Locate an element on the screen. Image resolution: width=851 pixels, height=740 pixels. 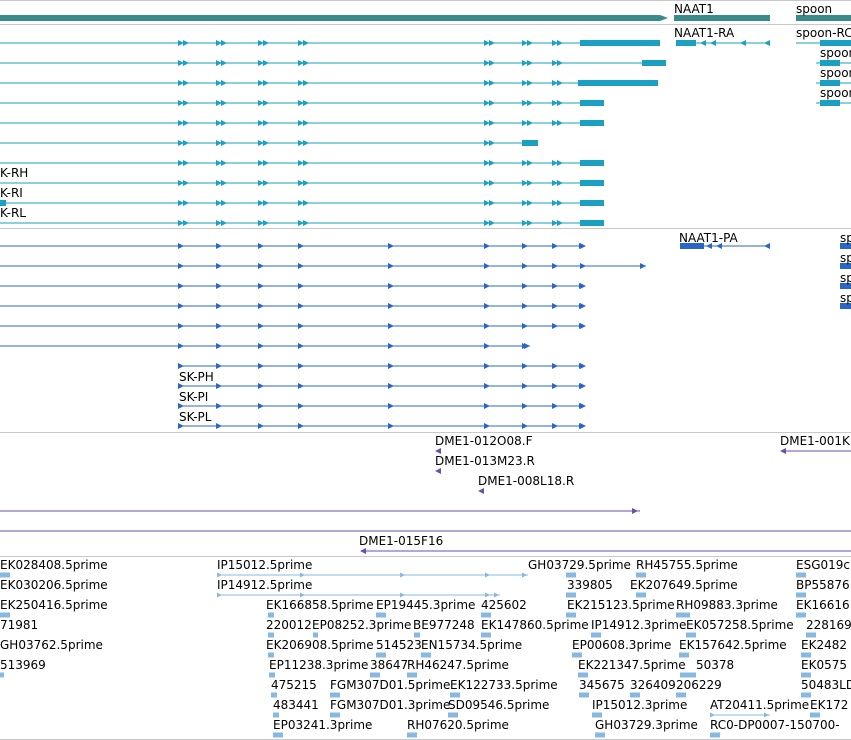
est-label: FGM307D01.5prime is located at coordinates (390, 685).